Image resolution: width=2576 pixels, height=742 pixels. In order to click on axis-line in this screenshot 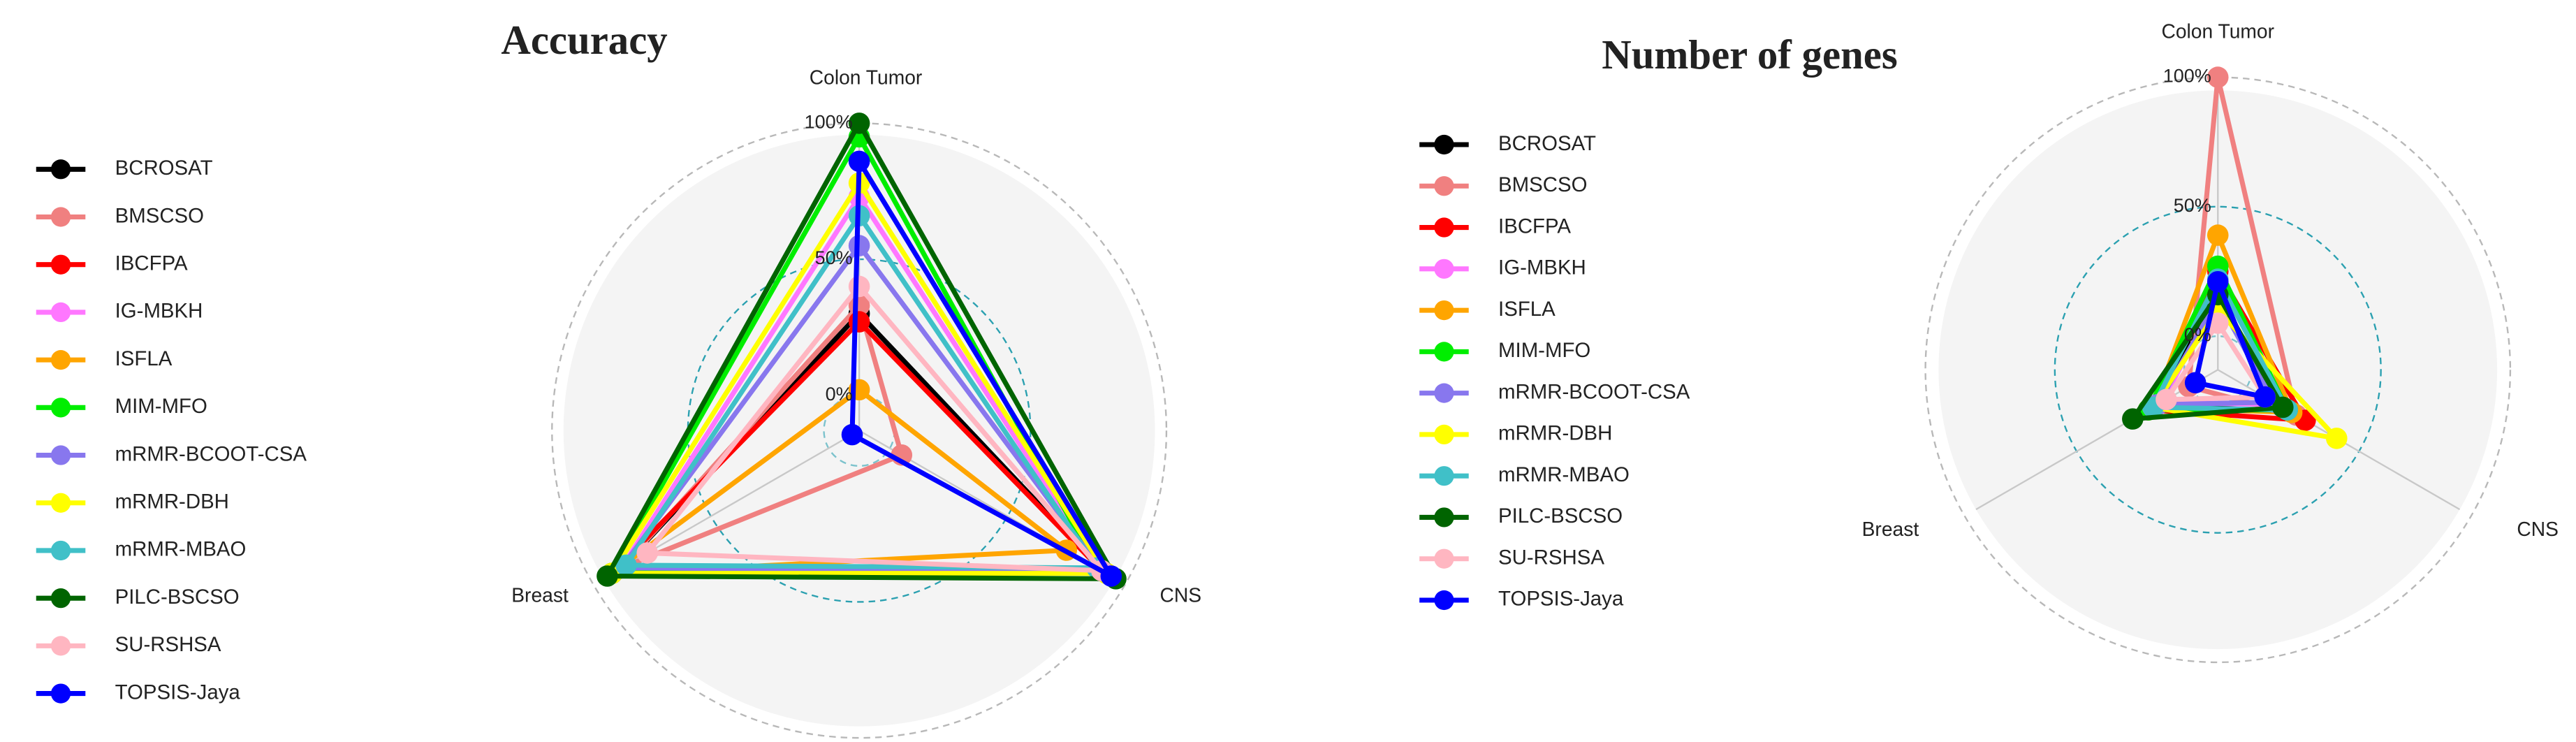, I will do `click(2096, 440)`.